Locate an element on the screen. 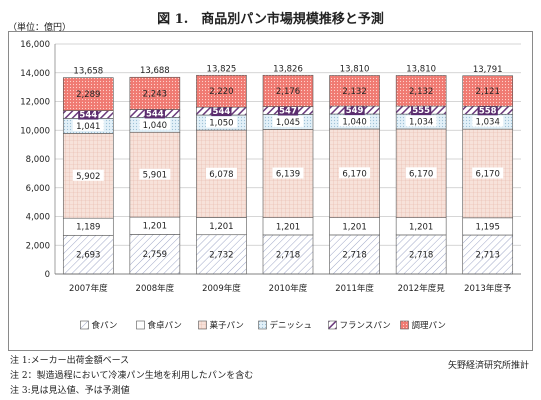 This screenshot has height=400, width=541. legend-label: フランスパン is located at coordinates (365, 326).